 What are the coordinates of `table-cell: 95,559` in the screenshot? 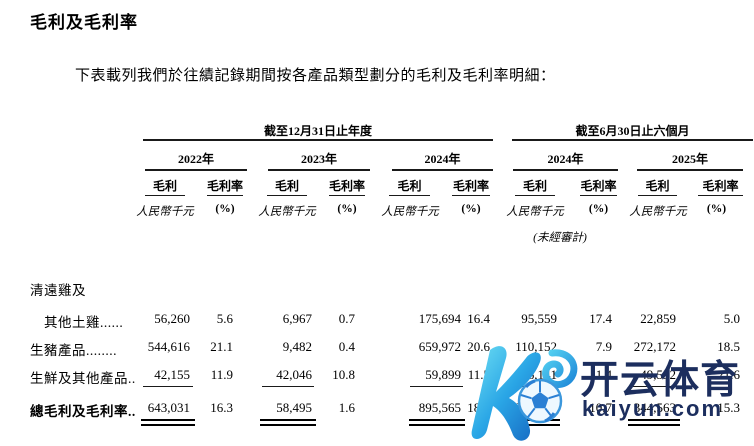 It's located at (539, 318).